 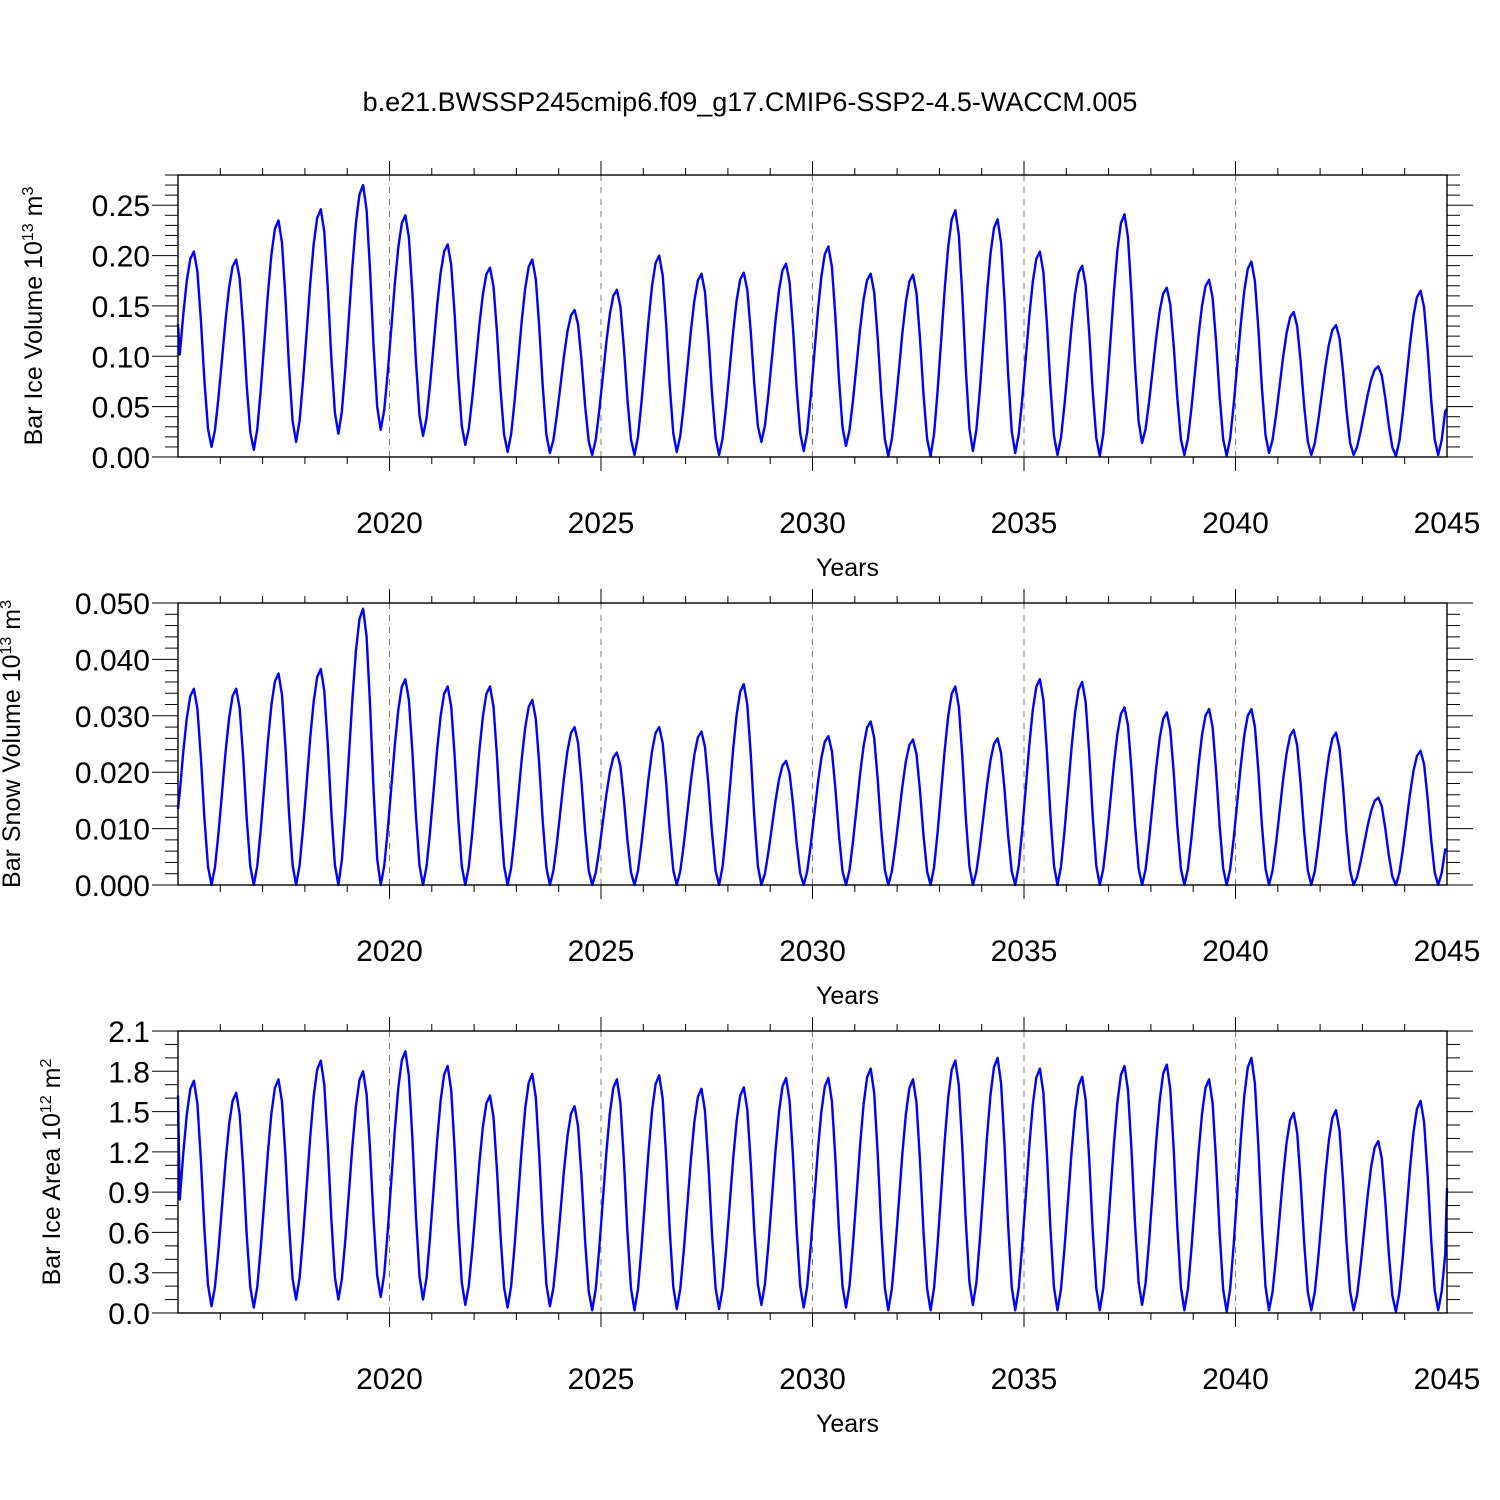 I want to click on ice-area-x-tick-label: 2040, so click(x=1235, y=1379).